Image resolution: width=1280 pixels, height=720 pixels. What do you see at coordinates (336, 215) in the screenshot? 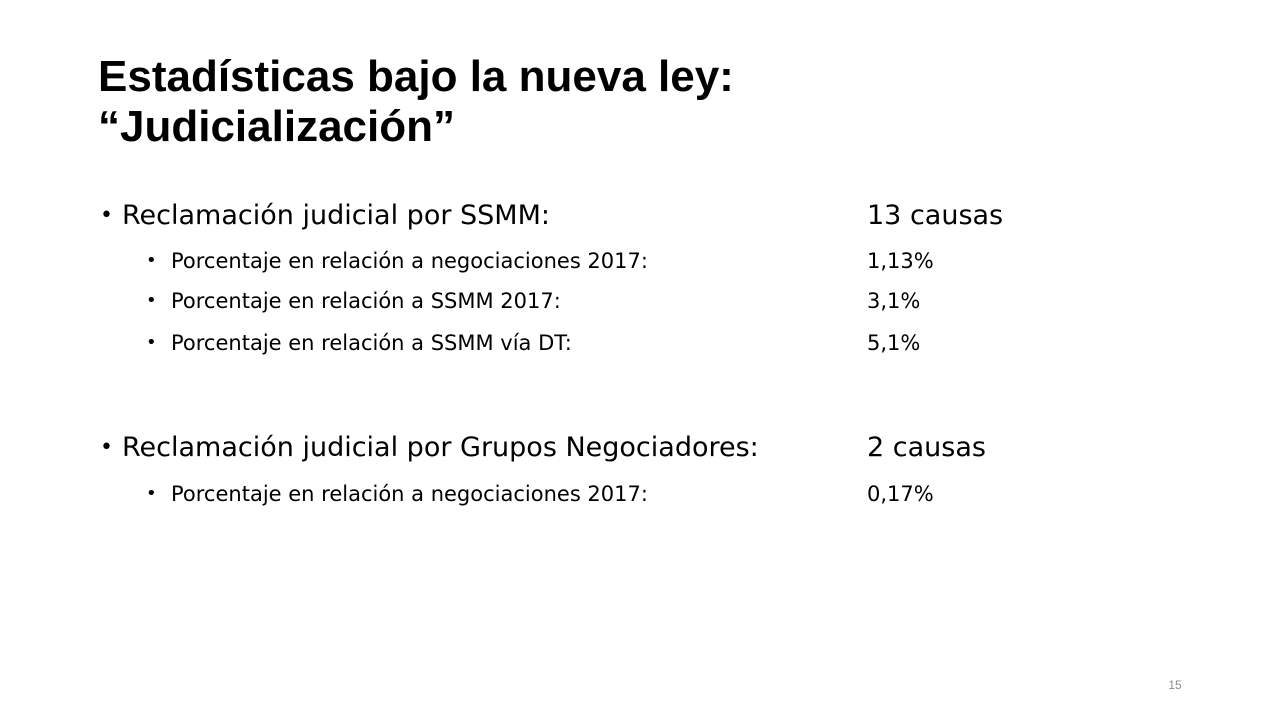
I see `item-label: Reclamación judicial por SSMM:` at bounding box center [336, 215].